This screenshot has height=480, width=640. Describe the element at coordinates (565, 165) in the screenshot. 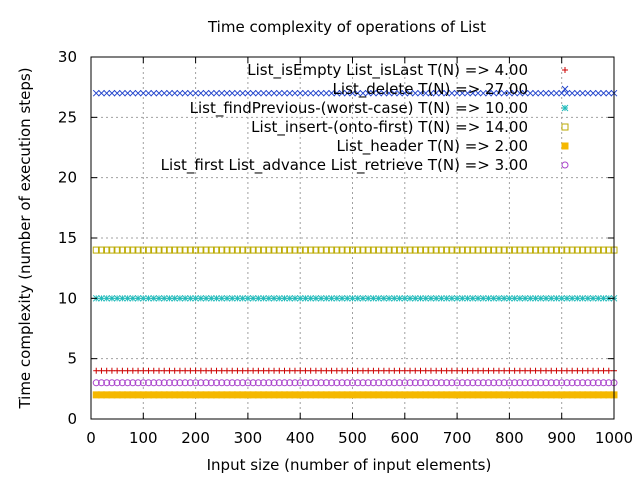

I see `legend-marker` at that location.